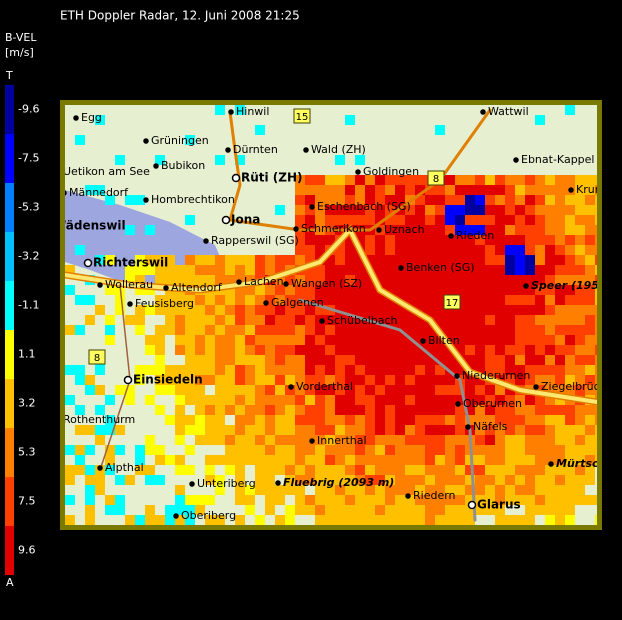 The height and width of the screenshot is (620, 622). Describe the element at coordinates (496, 375) in the screenshot. I see `place-label: Niederurnen` at that location.